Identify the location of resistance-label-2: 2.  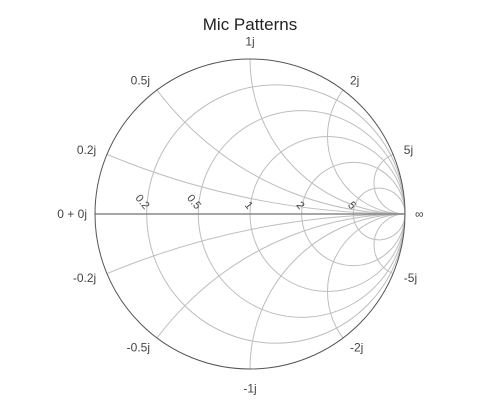
(299, 206).